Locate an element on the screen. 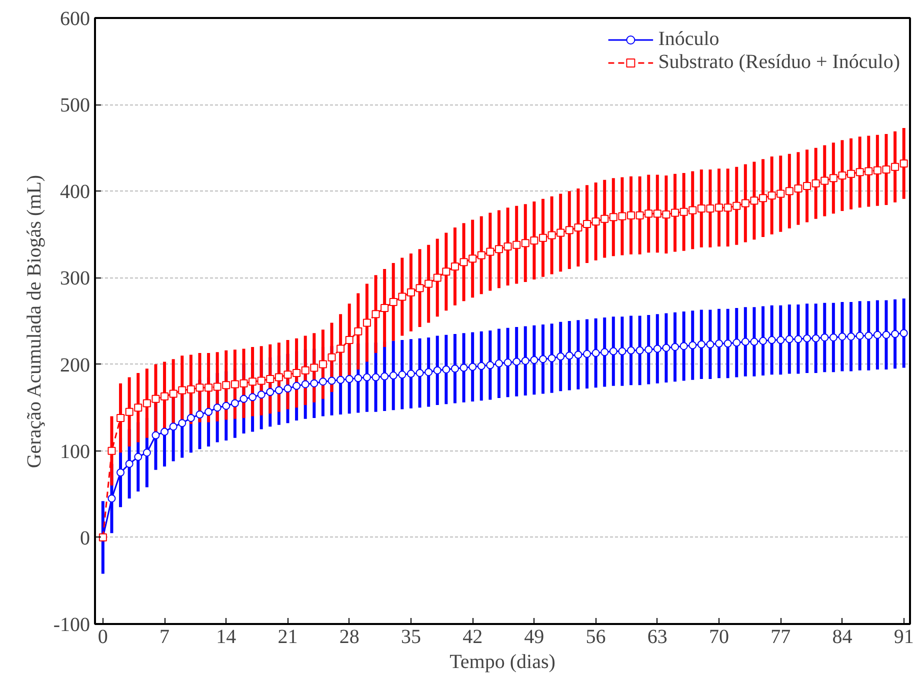  y-tick-label: 300 is located at coordinates (75, 279).